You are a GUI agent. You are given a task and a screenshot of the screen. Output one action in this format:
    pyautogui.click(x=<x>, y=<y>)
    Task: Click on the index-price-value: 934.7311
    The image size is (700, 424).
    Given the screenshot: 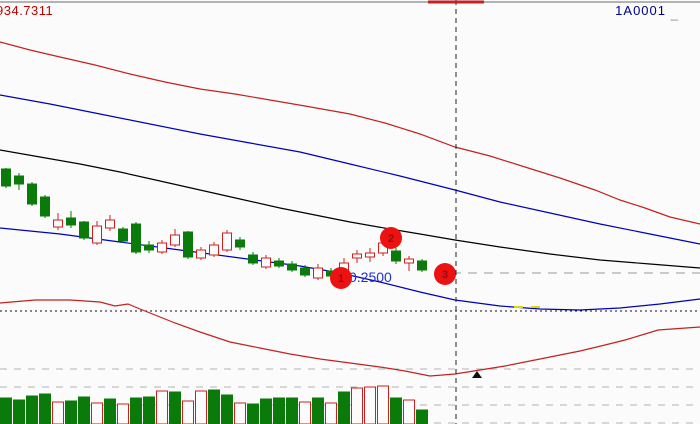 What is the action you would take?
    pyautogui.click(x=27, y=10)
    